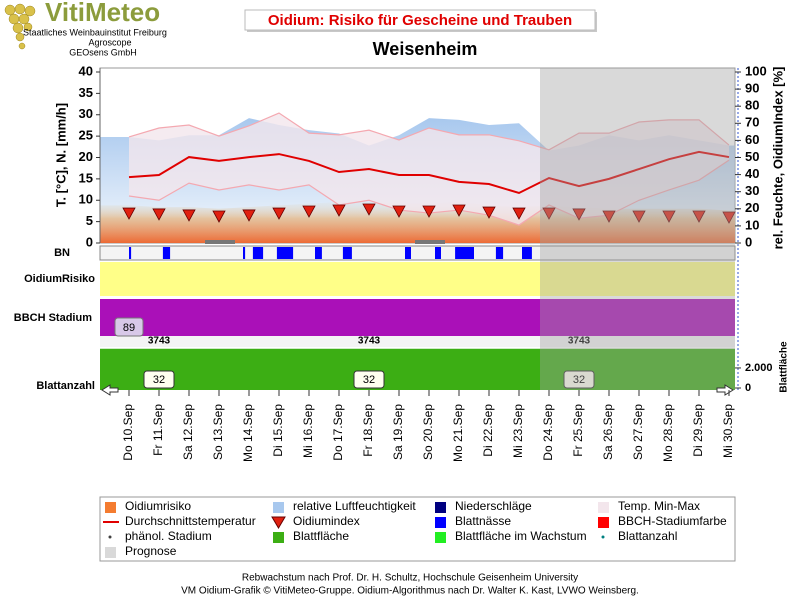  What do you see at coordinates (578, 430) in the screenshot?
I see `x-tick-label: Fr 25.Sep` at bounding box center [578, 430].